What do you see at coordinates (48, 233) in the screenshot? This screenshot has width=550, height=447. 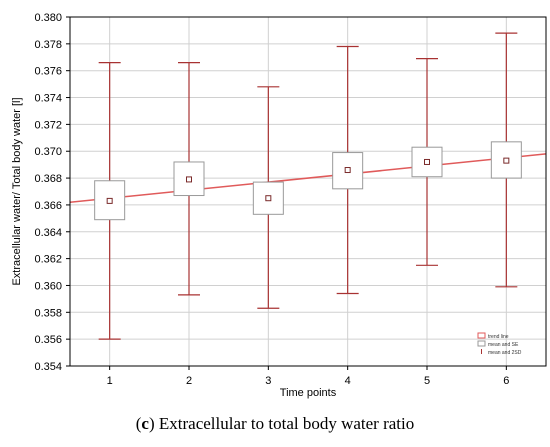 I see `y-tick-label: 0.364` at bounding box center [48, 233].